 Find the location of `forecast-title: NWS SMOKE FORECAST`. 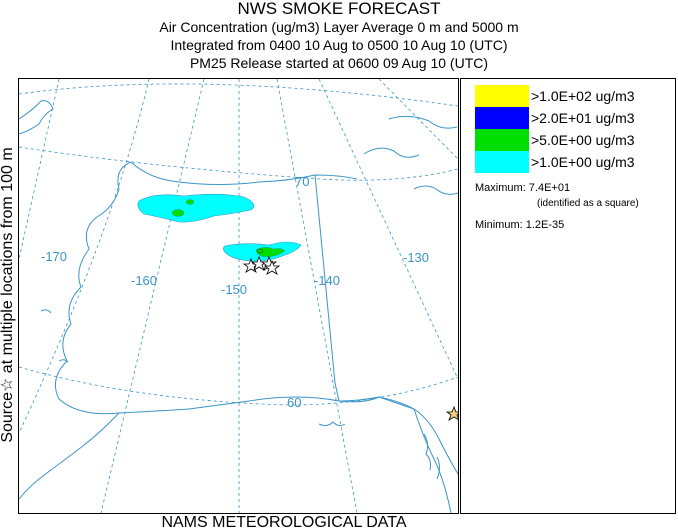

forecast-title: NWS SMOKE FORECAST is located at coordinates (339, 9).